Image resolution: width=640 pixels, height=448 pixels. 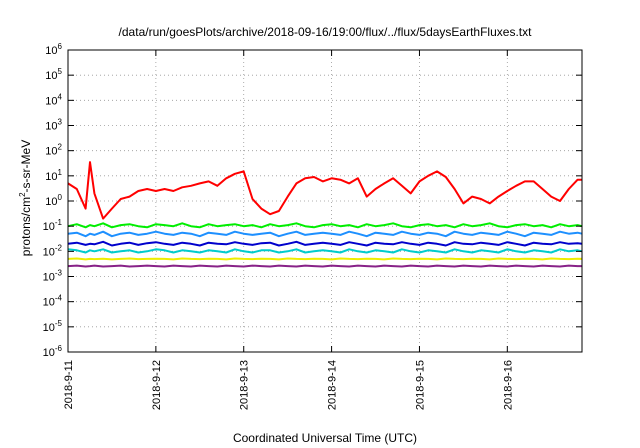 I want to click on y-tick-label: 10⁻⁵, so click(x=53, y=326).